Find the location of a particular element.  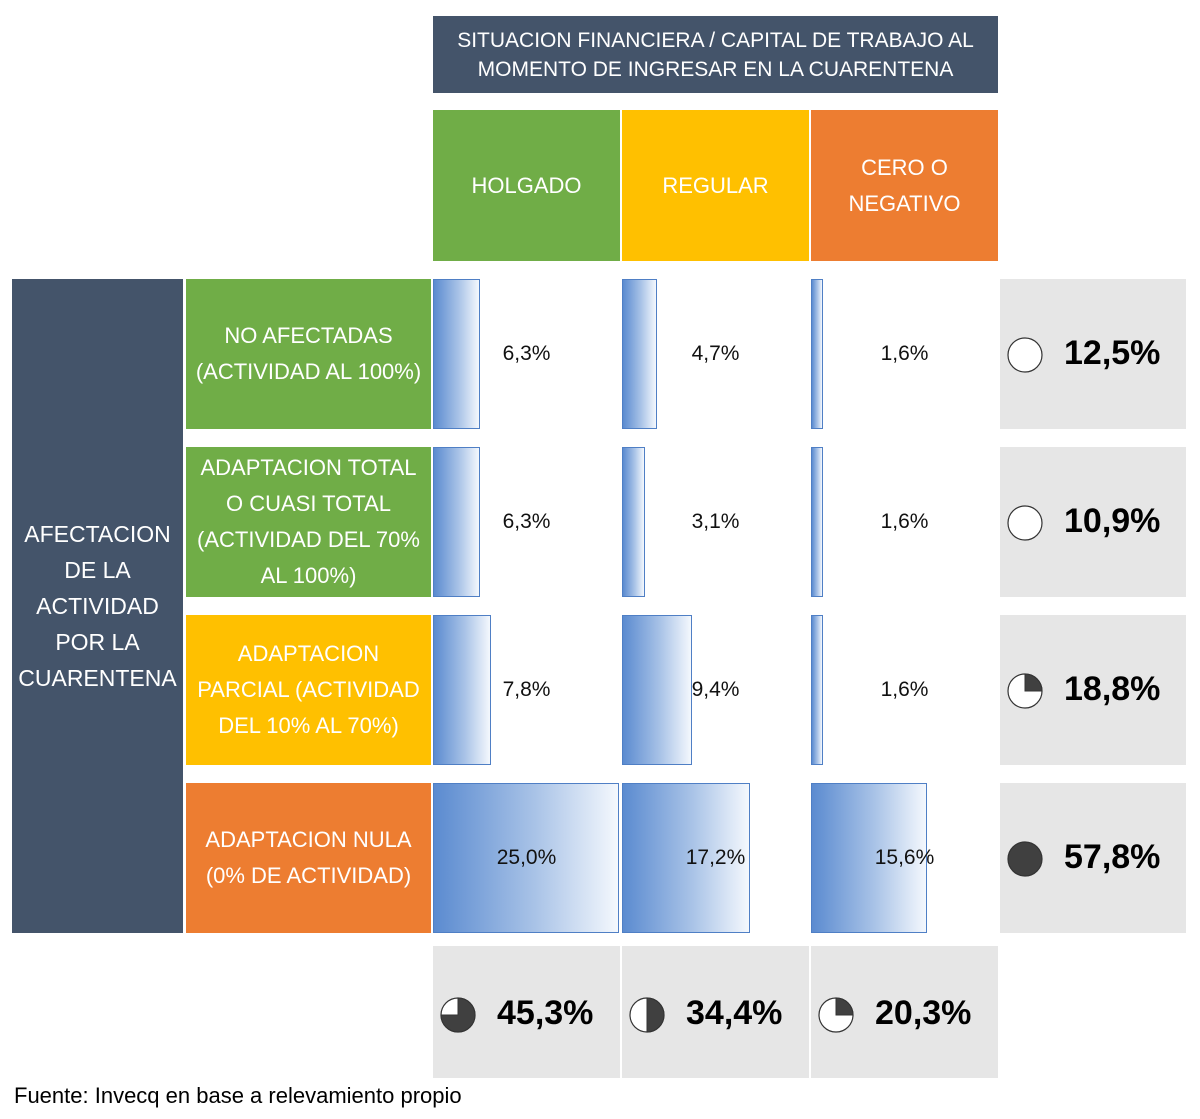

row-total-label: 10,9% is located at coordinates (1112, 521).